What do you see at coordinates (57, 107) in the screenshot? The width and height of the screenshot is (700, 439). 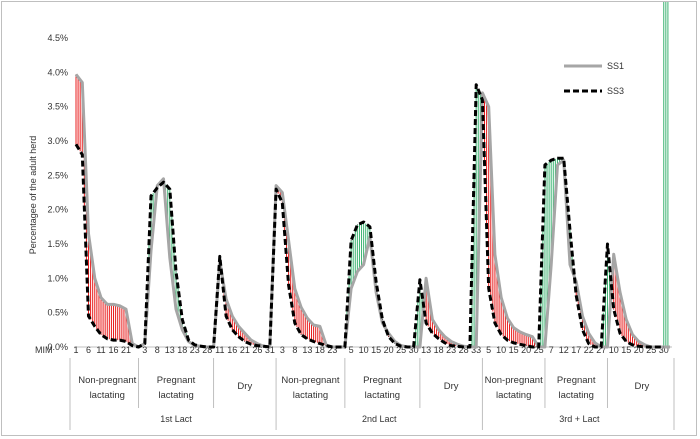 I see `y-tick-label: 3.5%` at bounding box center [57, 107].